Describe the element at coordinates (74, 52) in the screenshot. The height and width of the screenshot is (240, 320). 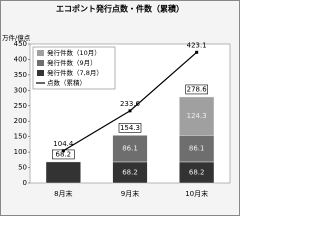
I see `legend-label: 発行件数（10月）` at that location.